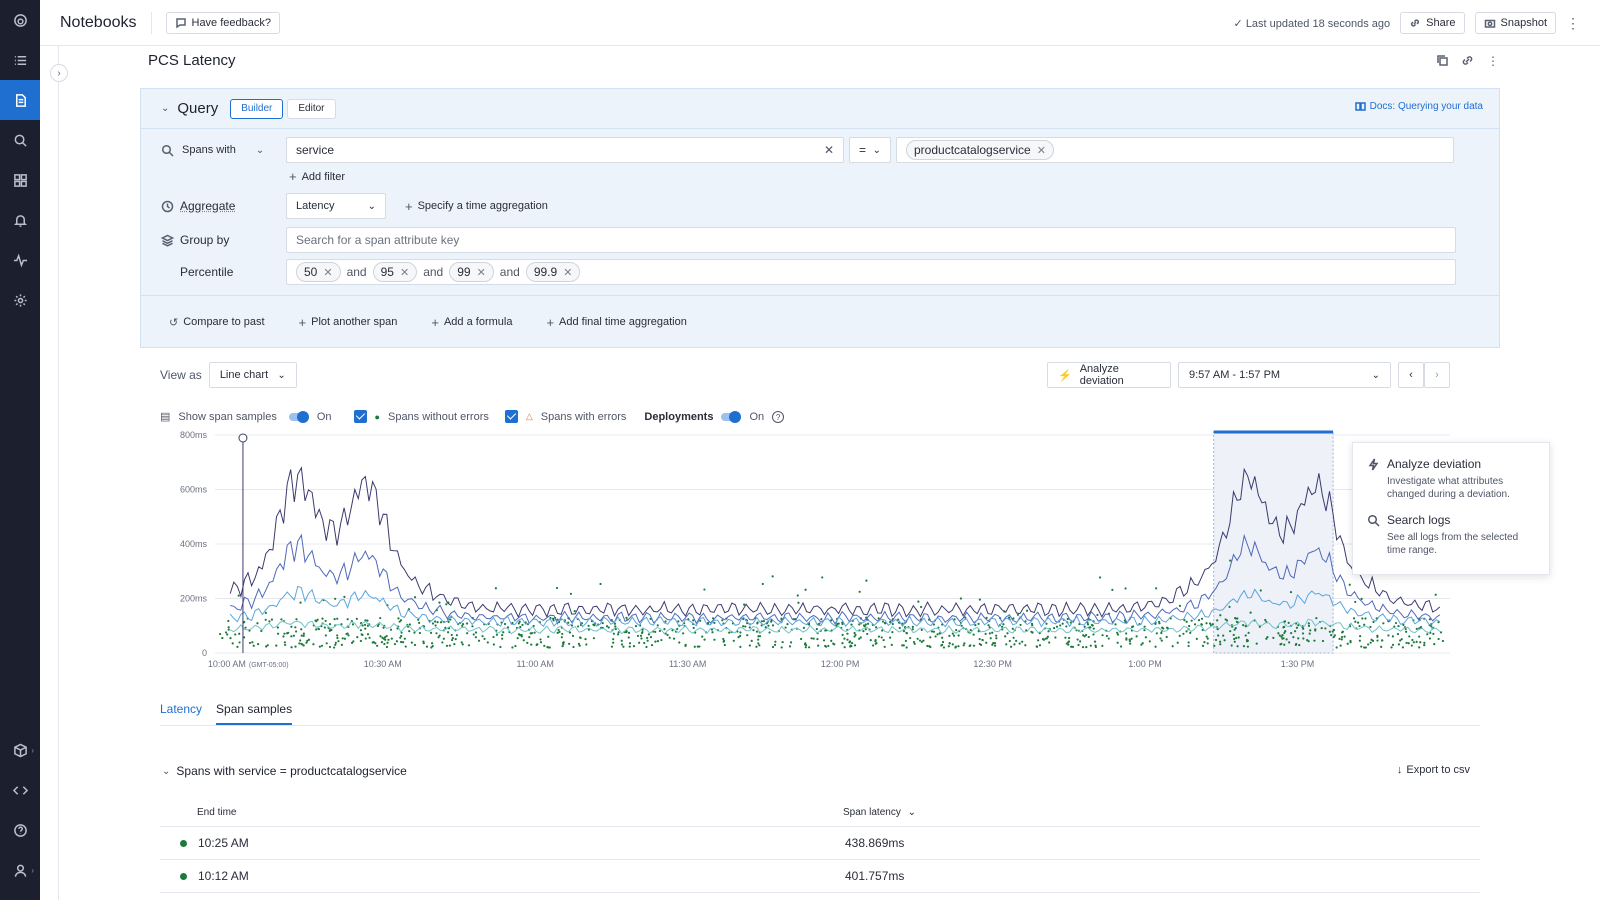  I want to click on span-samples-toggle, so click(298, 416).